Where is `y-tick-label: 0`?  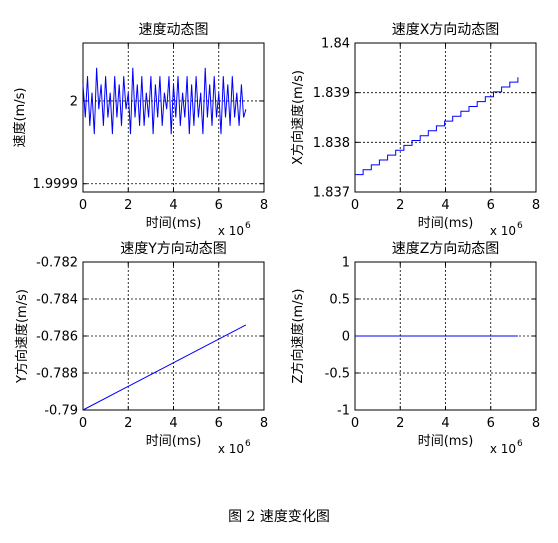 y-tick-label: 0 is located at coordinates (346, 337).